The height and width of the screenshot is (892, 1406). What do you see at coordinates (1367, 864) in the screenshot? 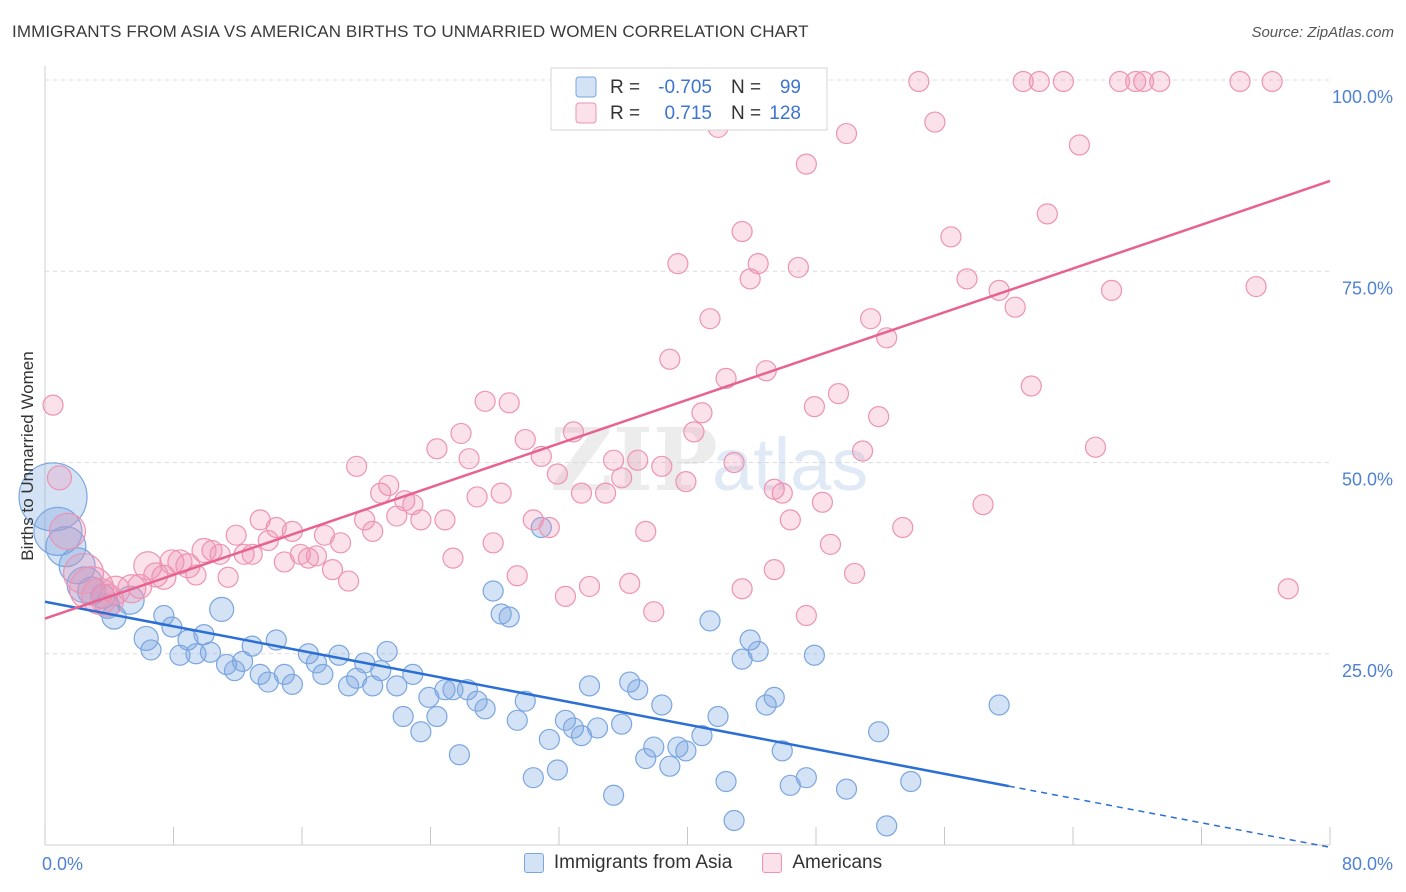
I see `x-tick-label: 80.0%` at bounding box center [1367, 864].